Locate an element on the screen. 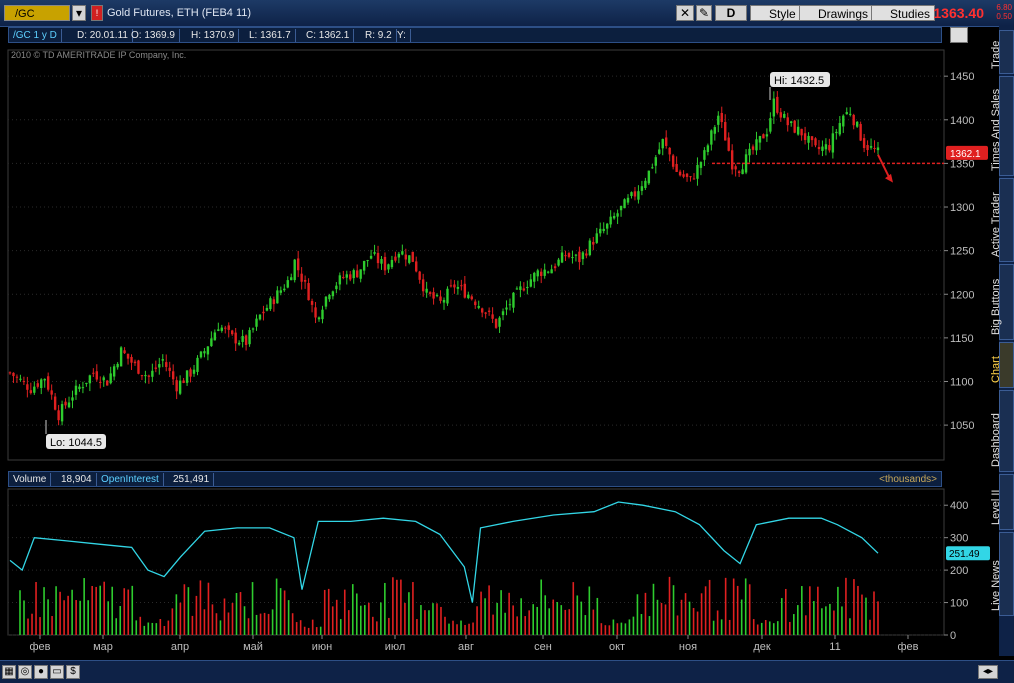  symbol-period: /GC 1 y D is located at coordinates (35, 35).